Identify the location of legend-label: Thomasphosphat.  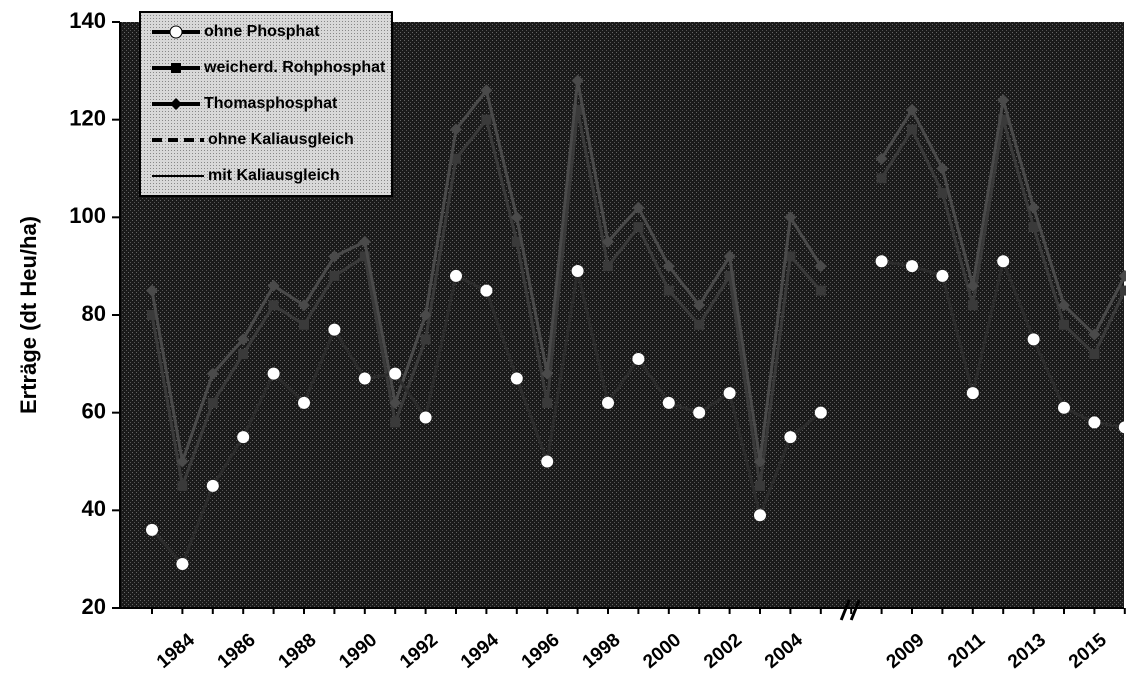
(271, 103).